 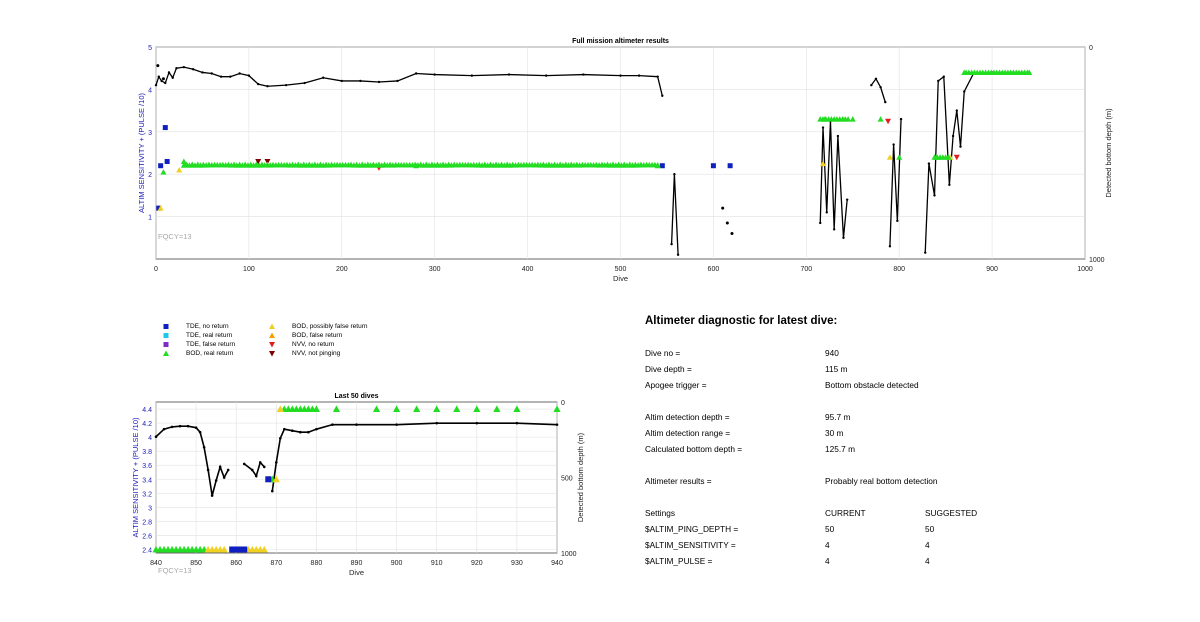 I want to click on chart-title: Full mission altimeter results, so click(x=620, y=41).